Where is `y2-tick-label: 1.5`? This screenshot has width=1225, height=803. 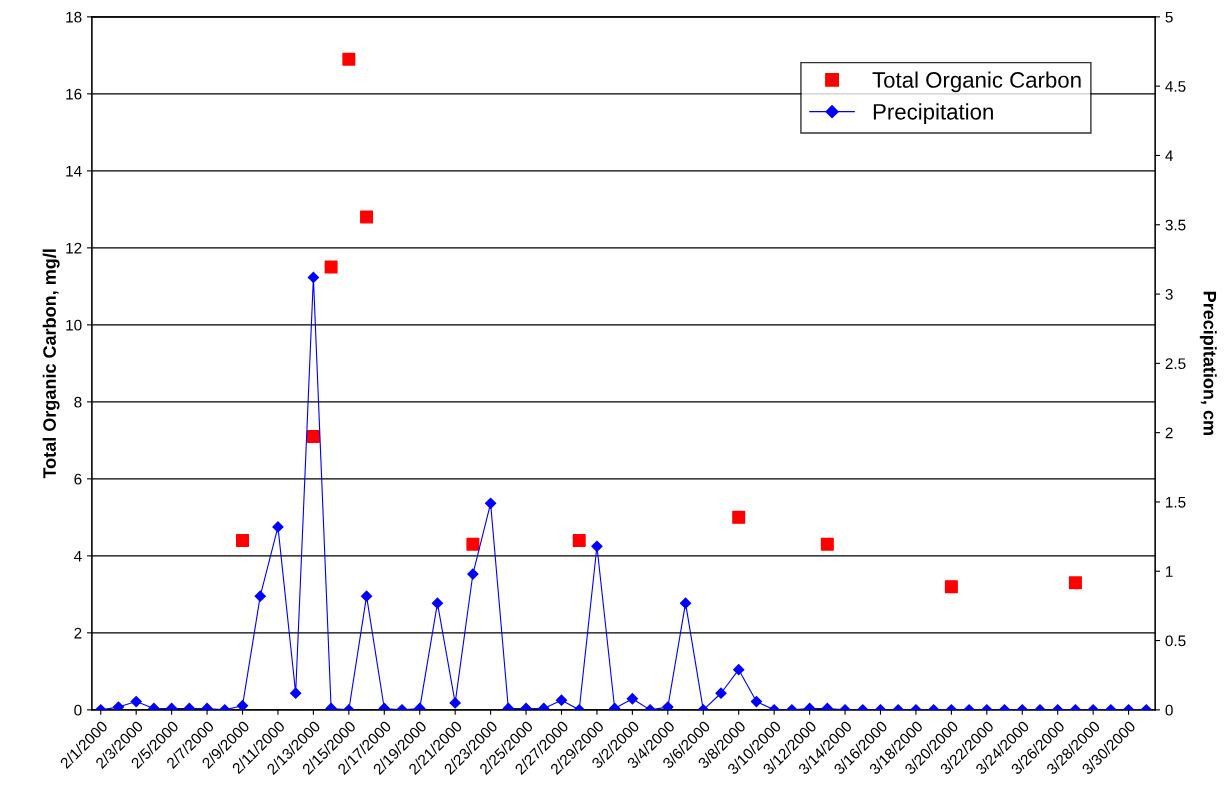
y2-tick-label: 1.5 is located at coordinates (1176, 502).